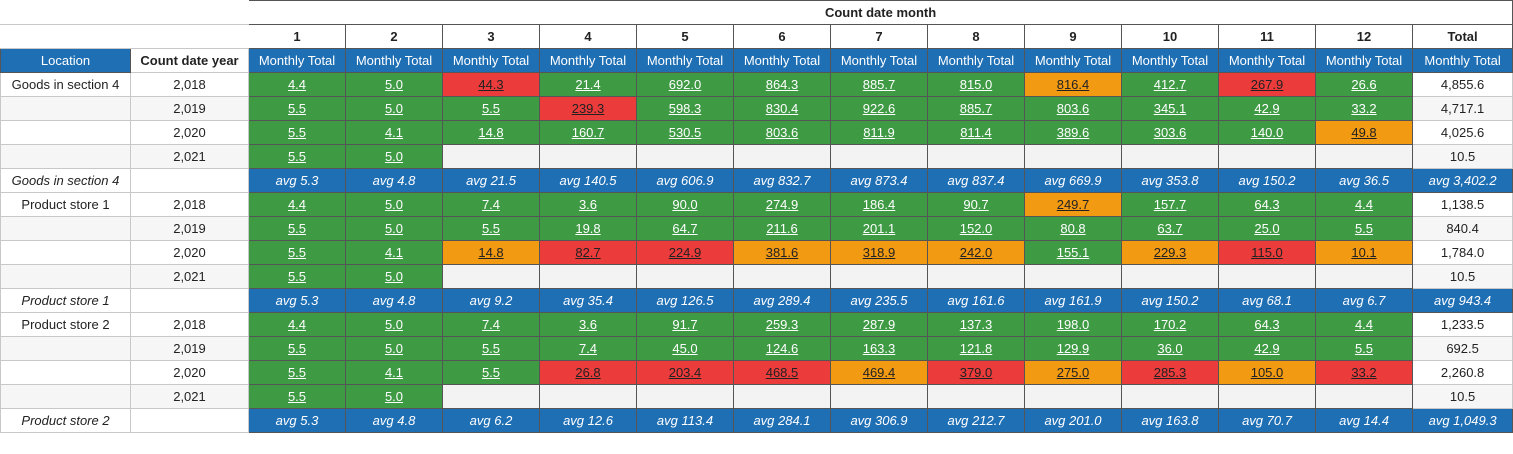 The image size is (1513, 454). Describe the element at coordinates (1267, 36) in the screenshot. I see `month-header-11: 11` at that location.